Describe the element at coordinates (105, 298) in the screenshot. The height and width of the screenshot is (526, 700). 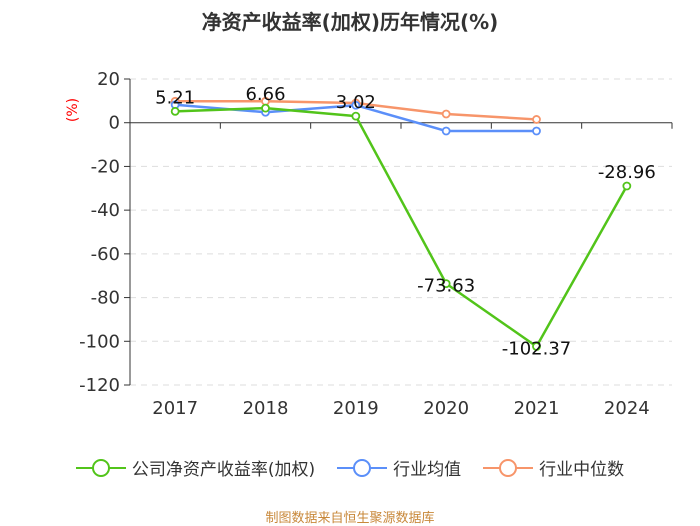
I see `y-tick-label: -80` at that location.